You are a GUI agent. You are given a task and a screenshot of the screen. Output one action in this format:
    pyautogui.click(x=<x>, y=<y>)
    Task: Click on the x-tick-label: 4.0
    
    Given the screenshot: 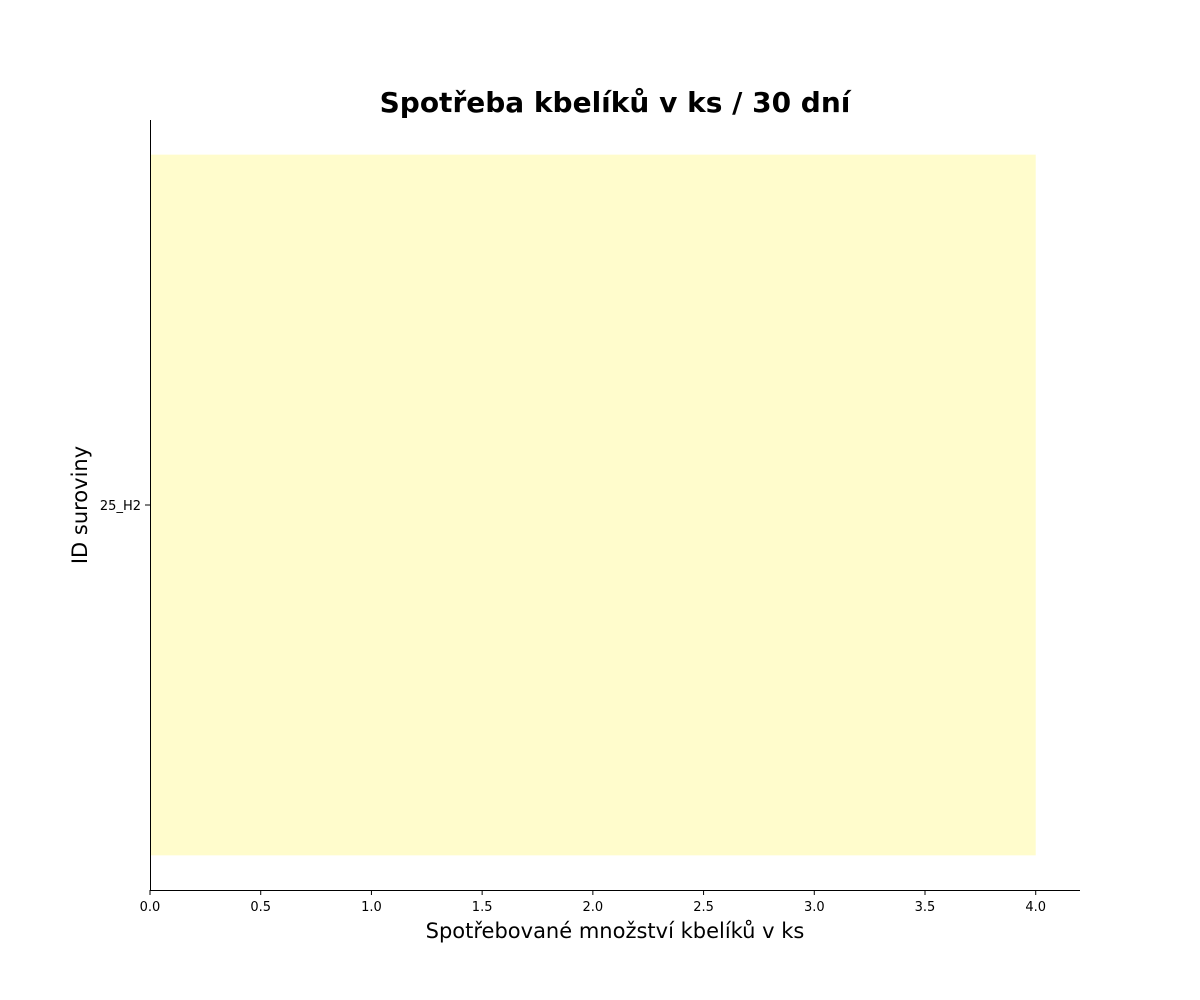 What is the action you would take?
    pyautogui.click(x=1035, y=907)
    